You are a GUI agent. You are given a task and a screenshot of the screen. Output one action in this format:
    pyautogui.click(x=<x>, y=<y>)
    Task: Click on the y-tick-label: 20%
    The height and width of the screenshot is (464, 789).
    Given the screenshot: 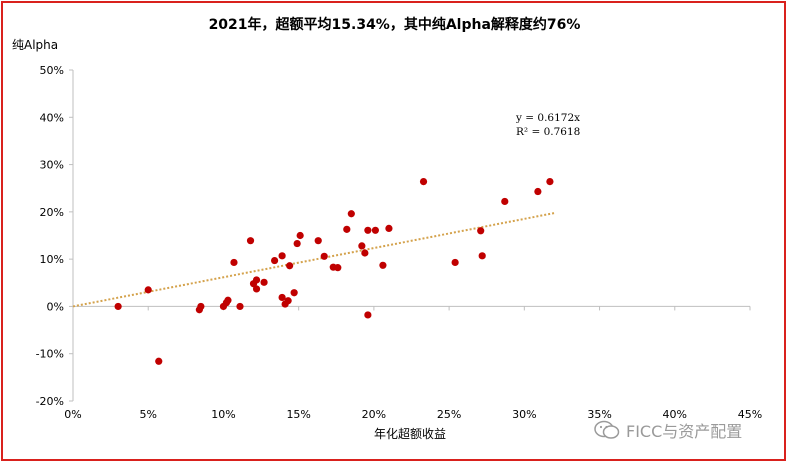 What is the action you would take?
    pyautogui.click(x=52, y=212)
    